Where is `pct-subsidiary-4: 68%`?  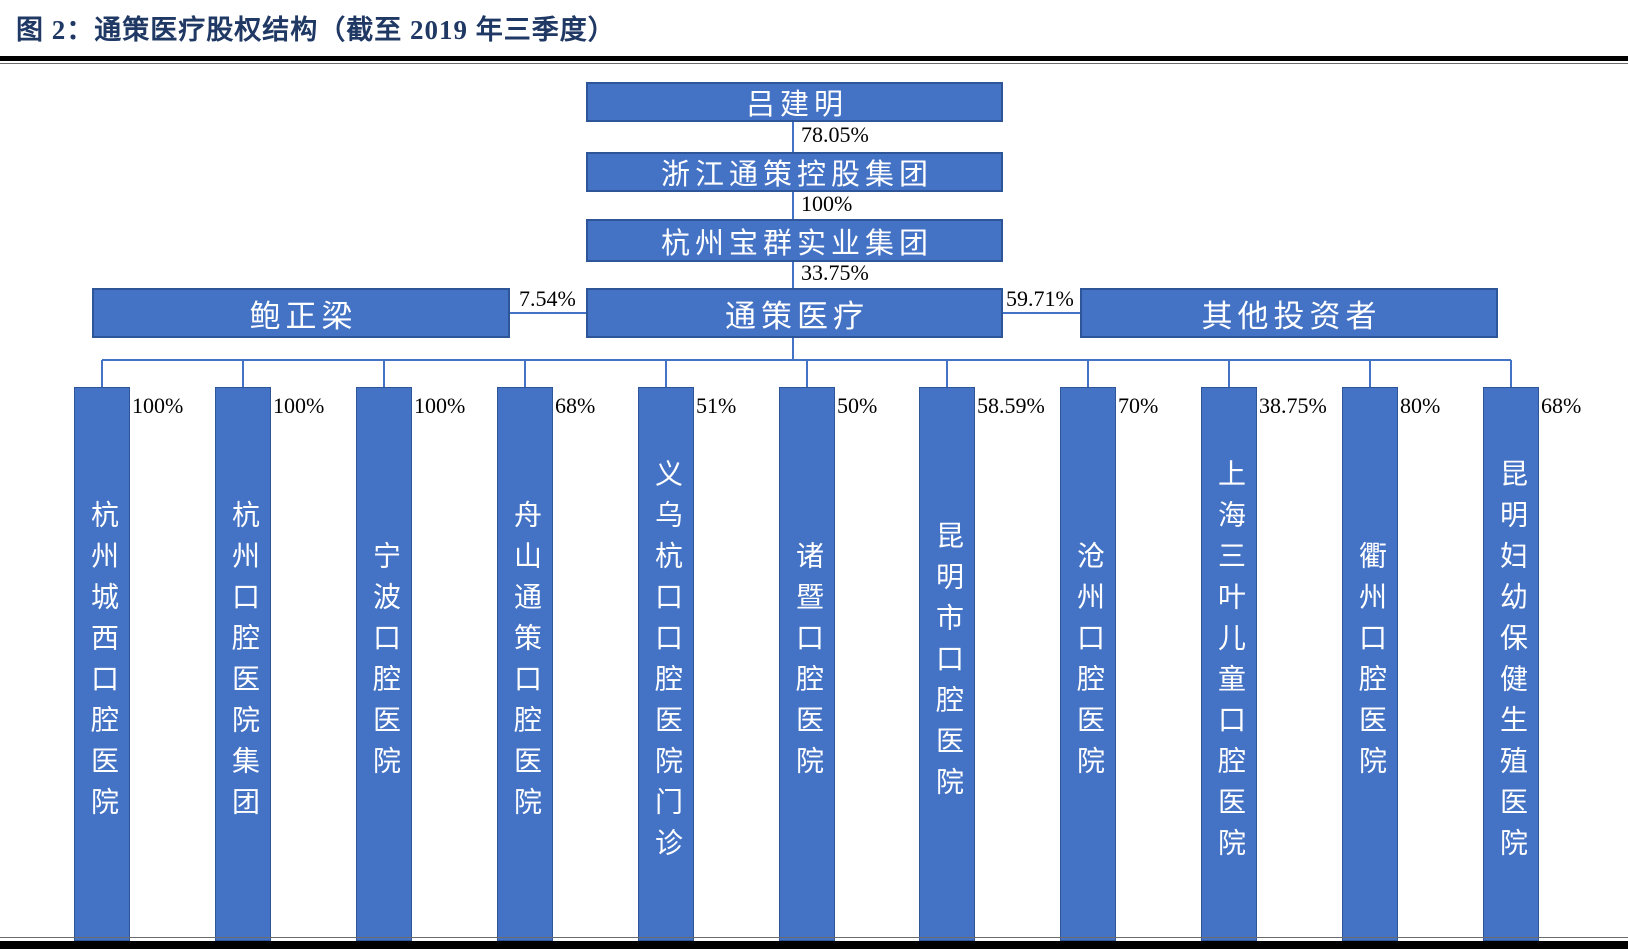 pct-subsidiary-4: 68% is located at coordinates (575, 405).